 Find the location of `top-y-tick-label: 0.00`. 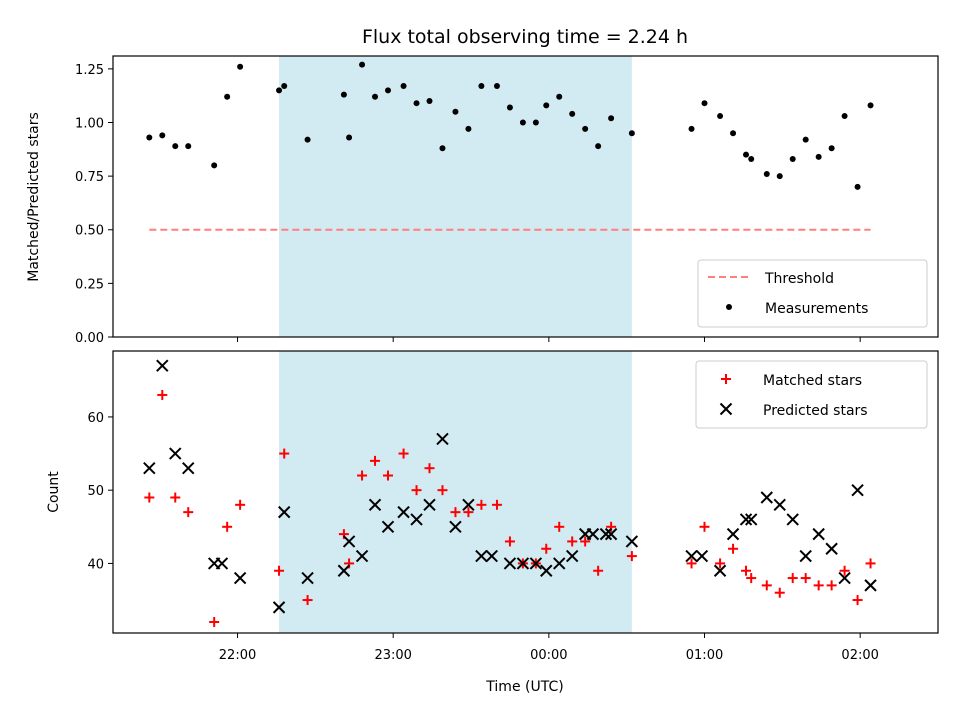

top-y-tick-label: 0.00 is located at coordinates (89, 338).